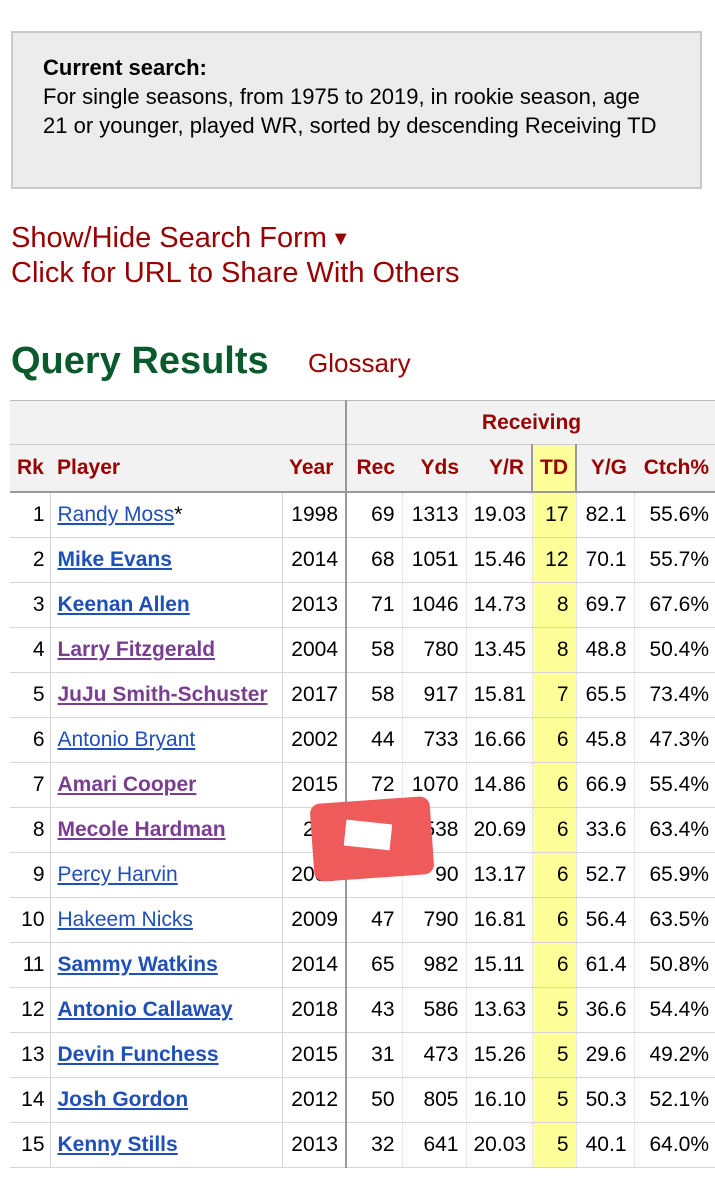 The height and width of the screenshot is (1200, 715). What do you see at coordinates (434, 468) in the screenshot?
I see `column-header-yds: Yds` at bounding box center [434, 468].